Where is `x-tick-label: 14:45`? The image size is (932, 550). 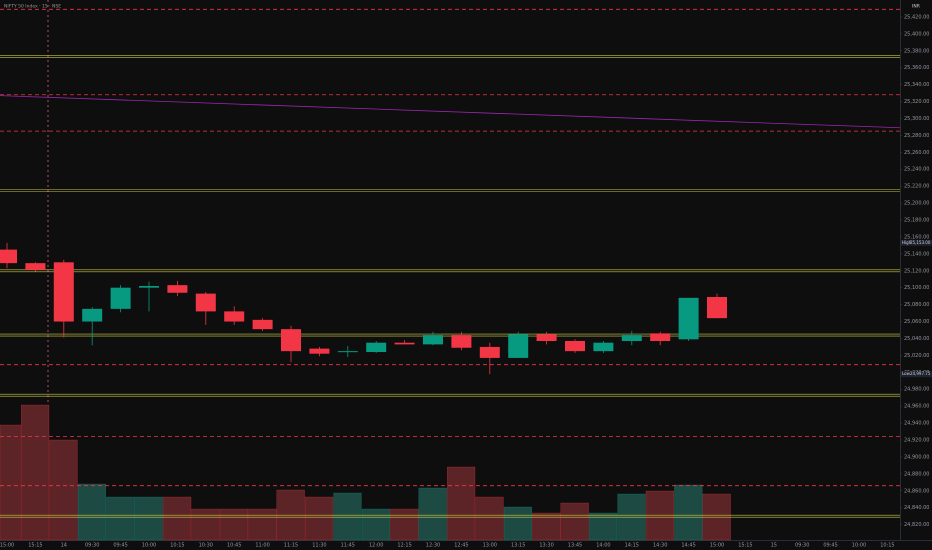
x-tick-label: 14:45 is located at coordinates (688, 546).